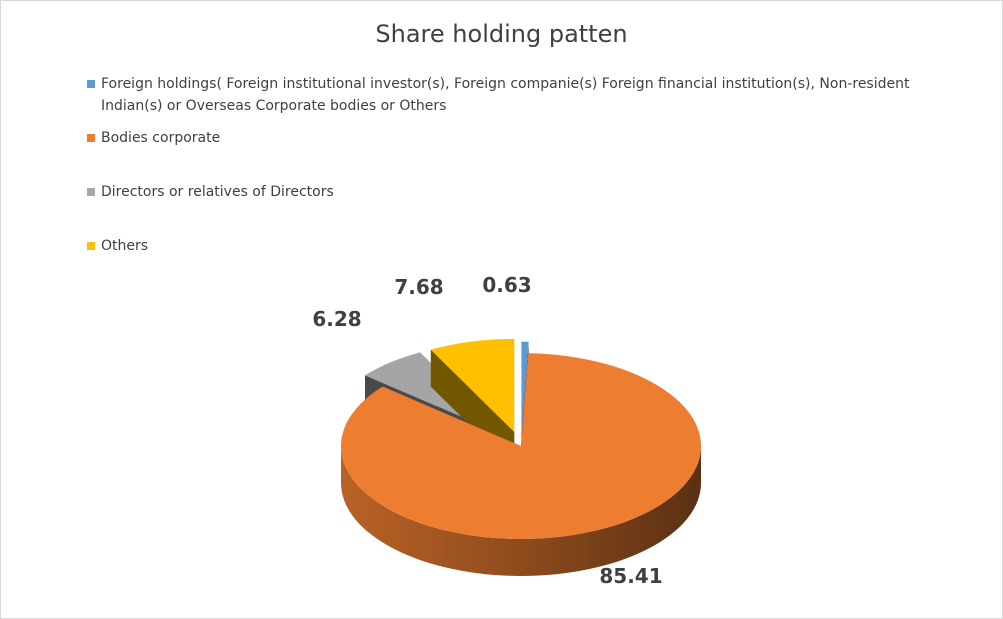 The image size is (1003, 619). I want to click on legend-label-directors: Directors or relatives of Directors, so click(217, 192).